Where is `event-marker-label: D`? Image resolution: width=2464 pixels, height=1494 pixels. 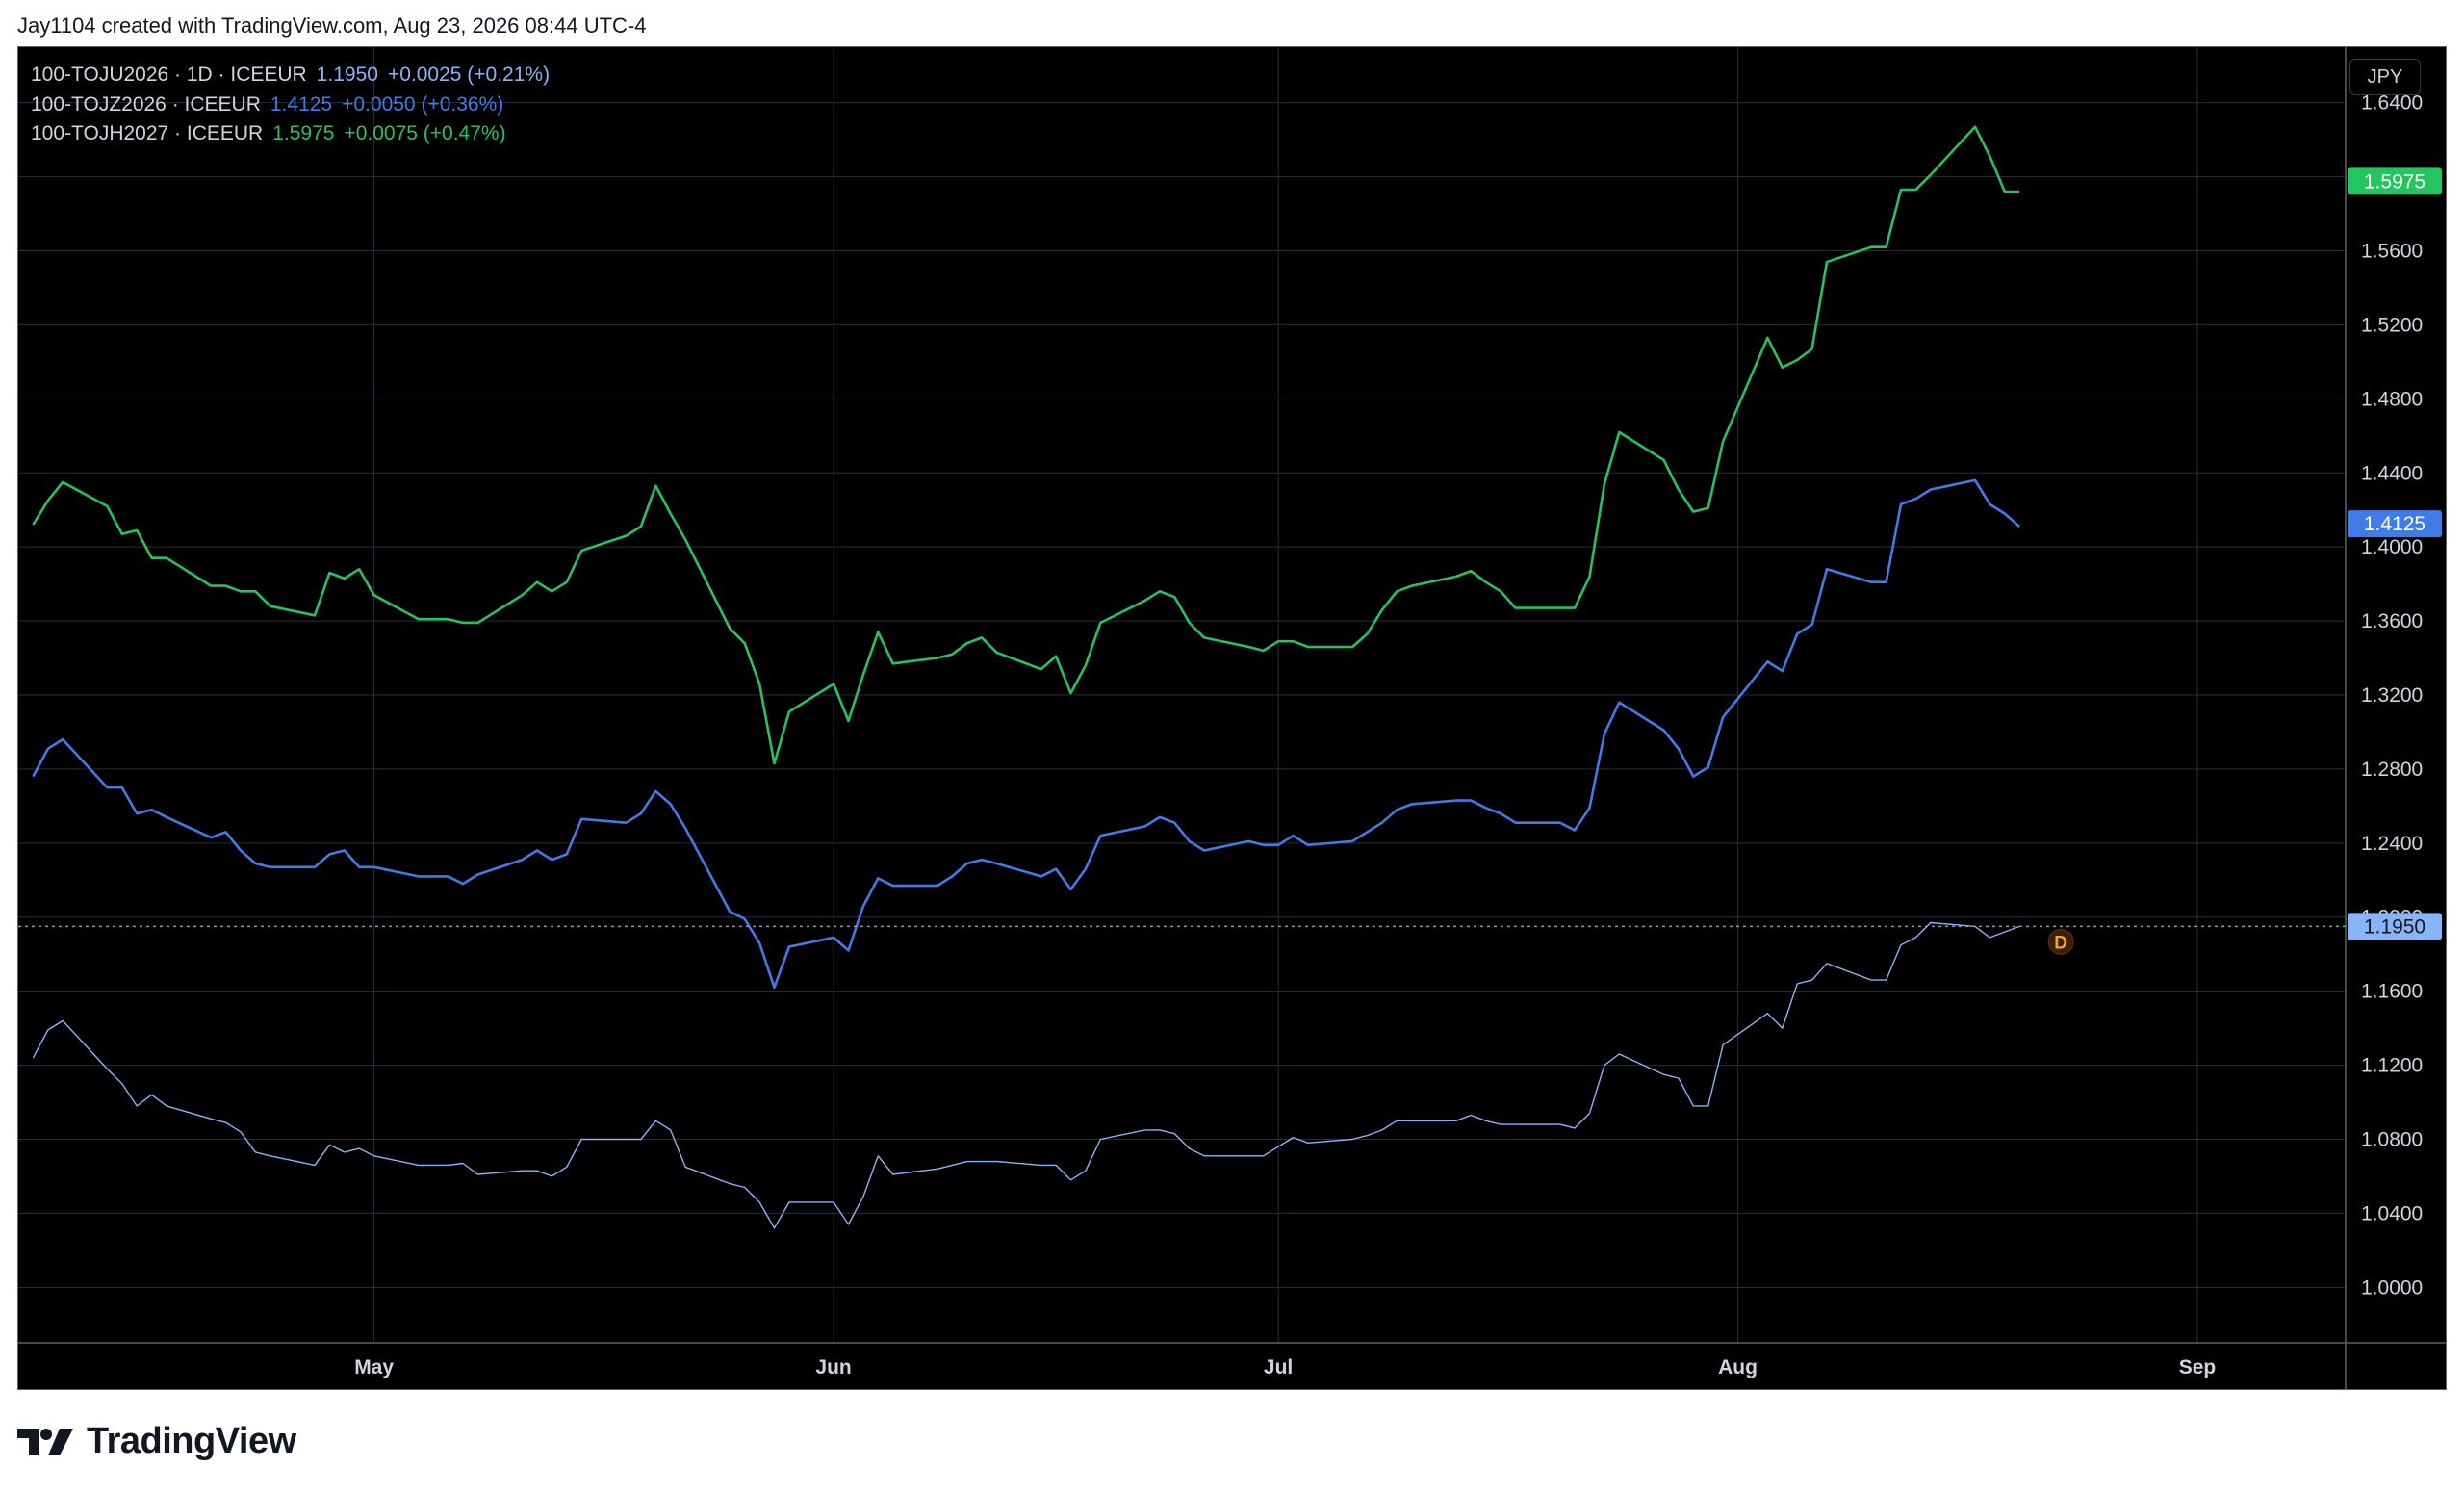
event-marker-label: D is located at coordinates (2060, 943).